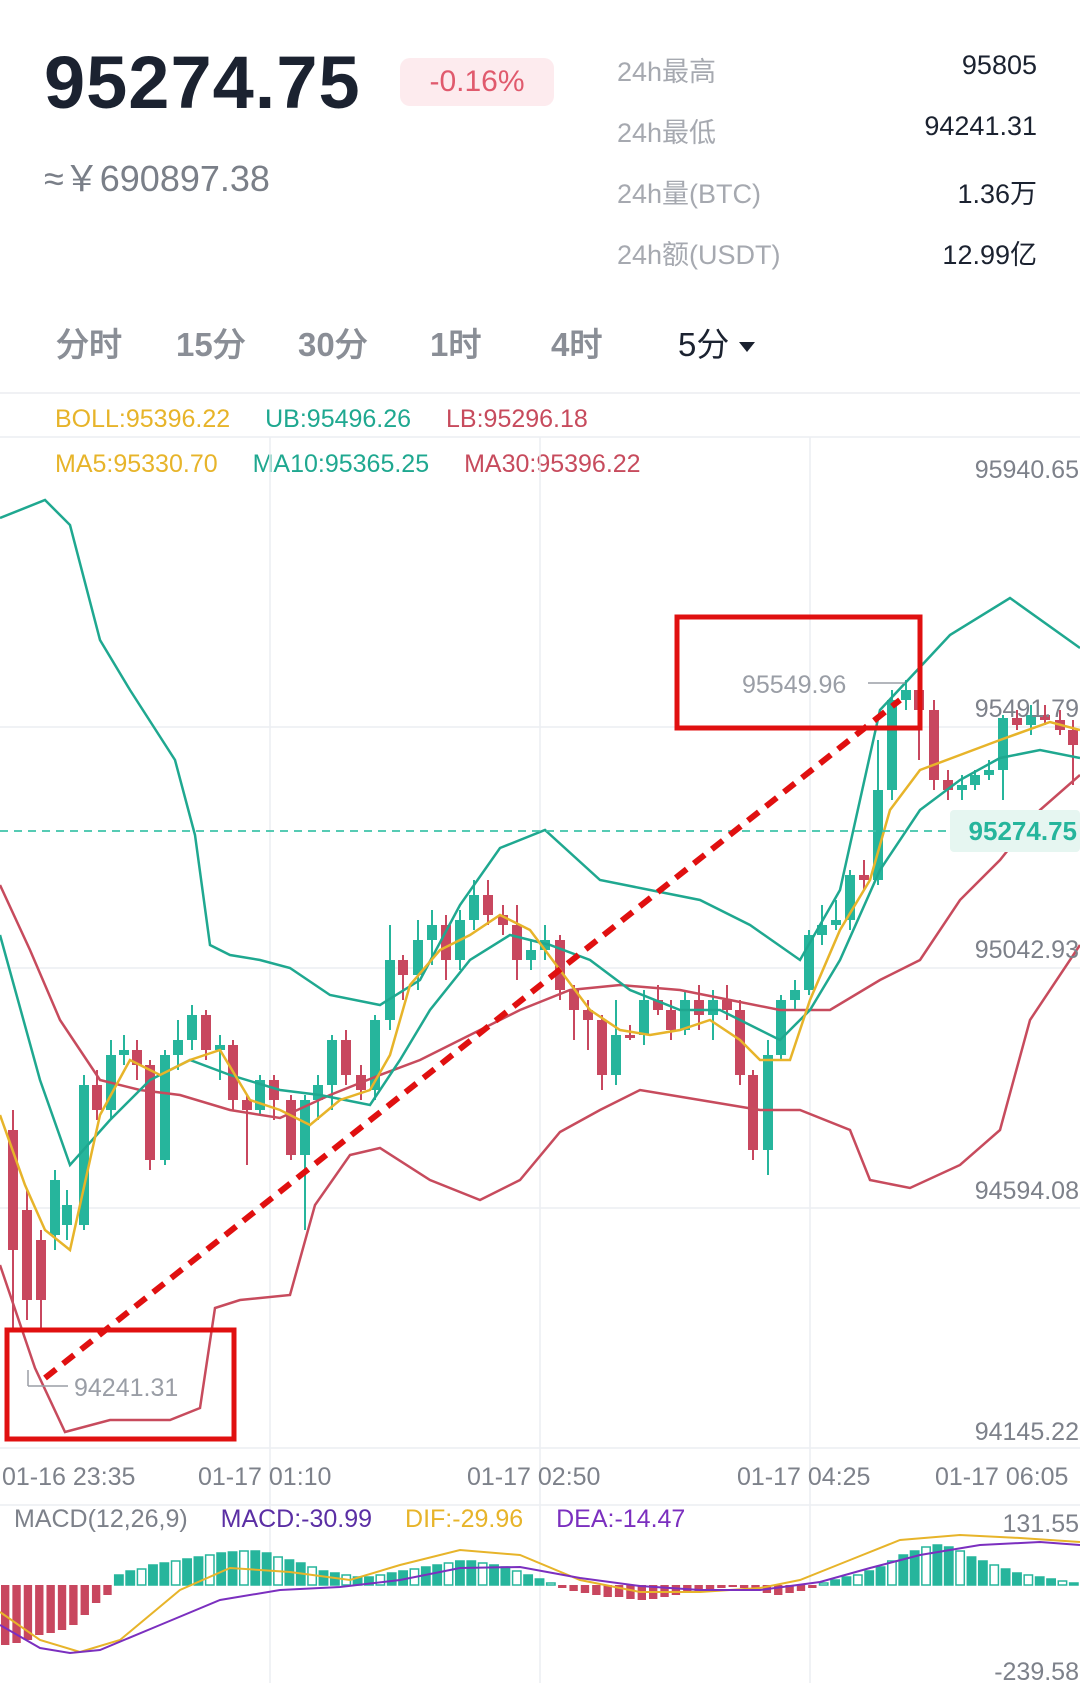 The width and height of the screenshot is (1080, 1683). I want to click on ub-value: UB:95496.26, so click(338, 419).